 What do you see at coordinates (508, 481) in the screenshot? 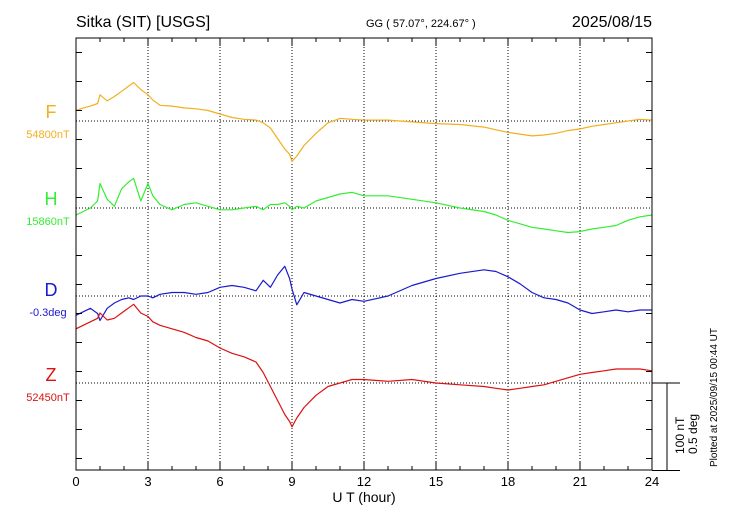
I see `x-tick-label: 18` at bounding box center [508, 481].